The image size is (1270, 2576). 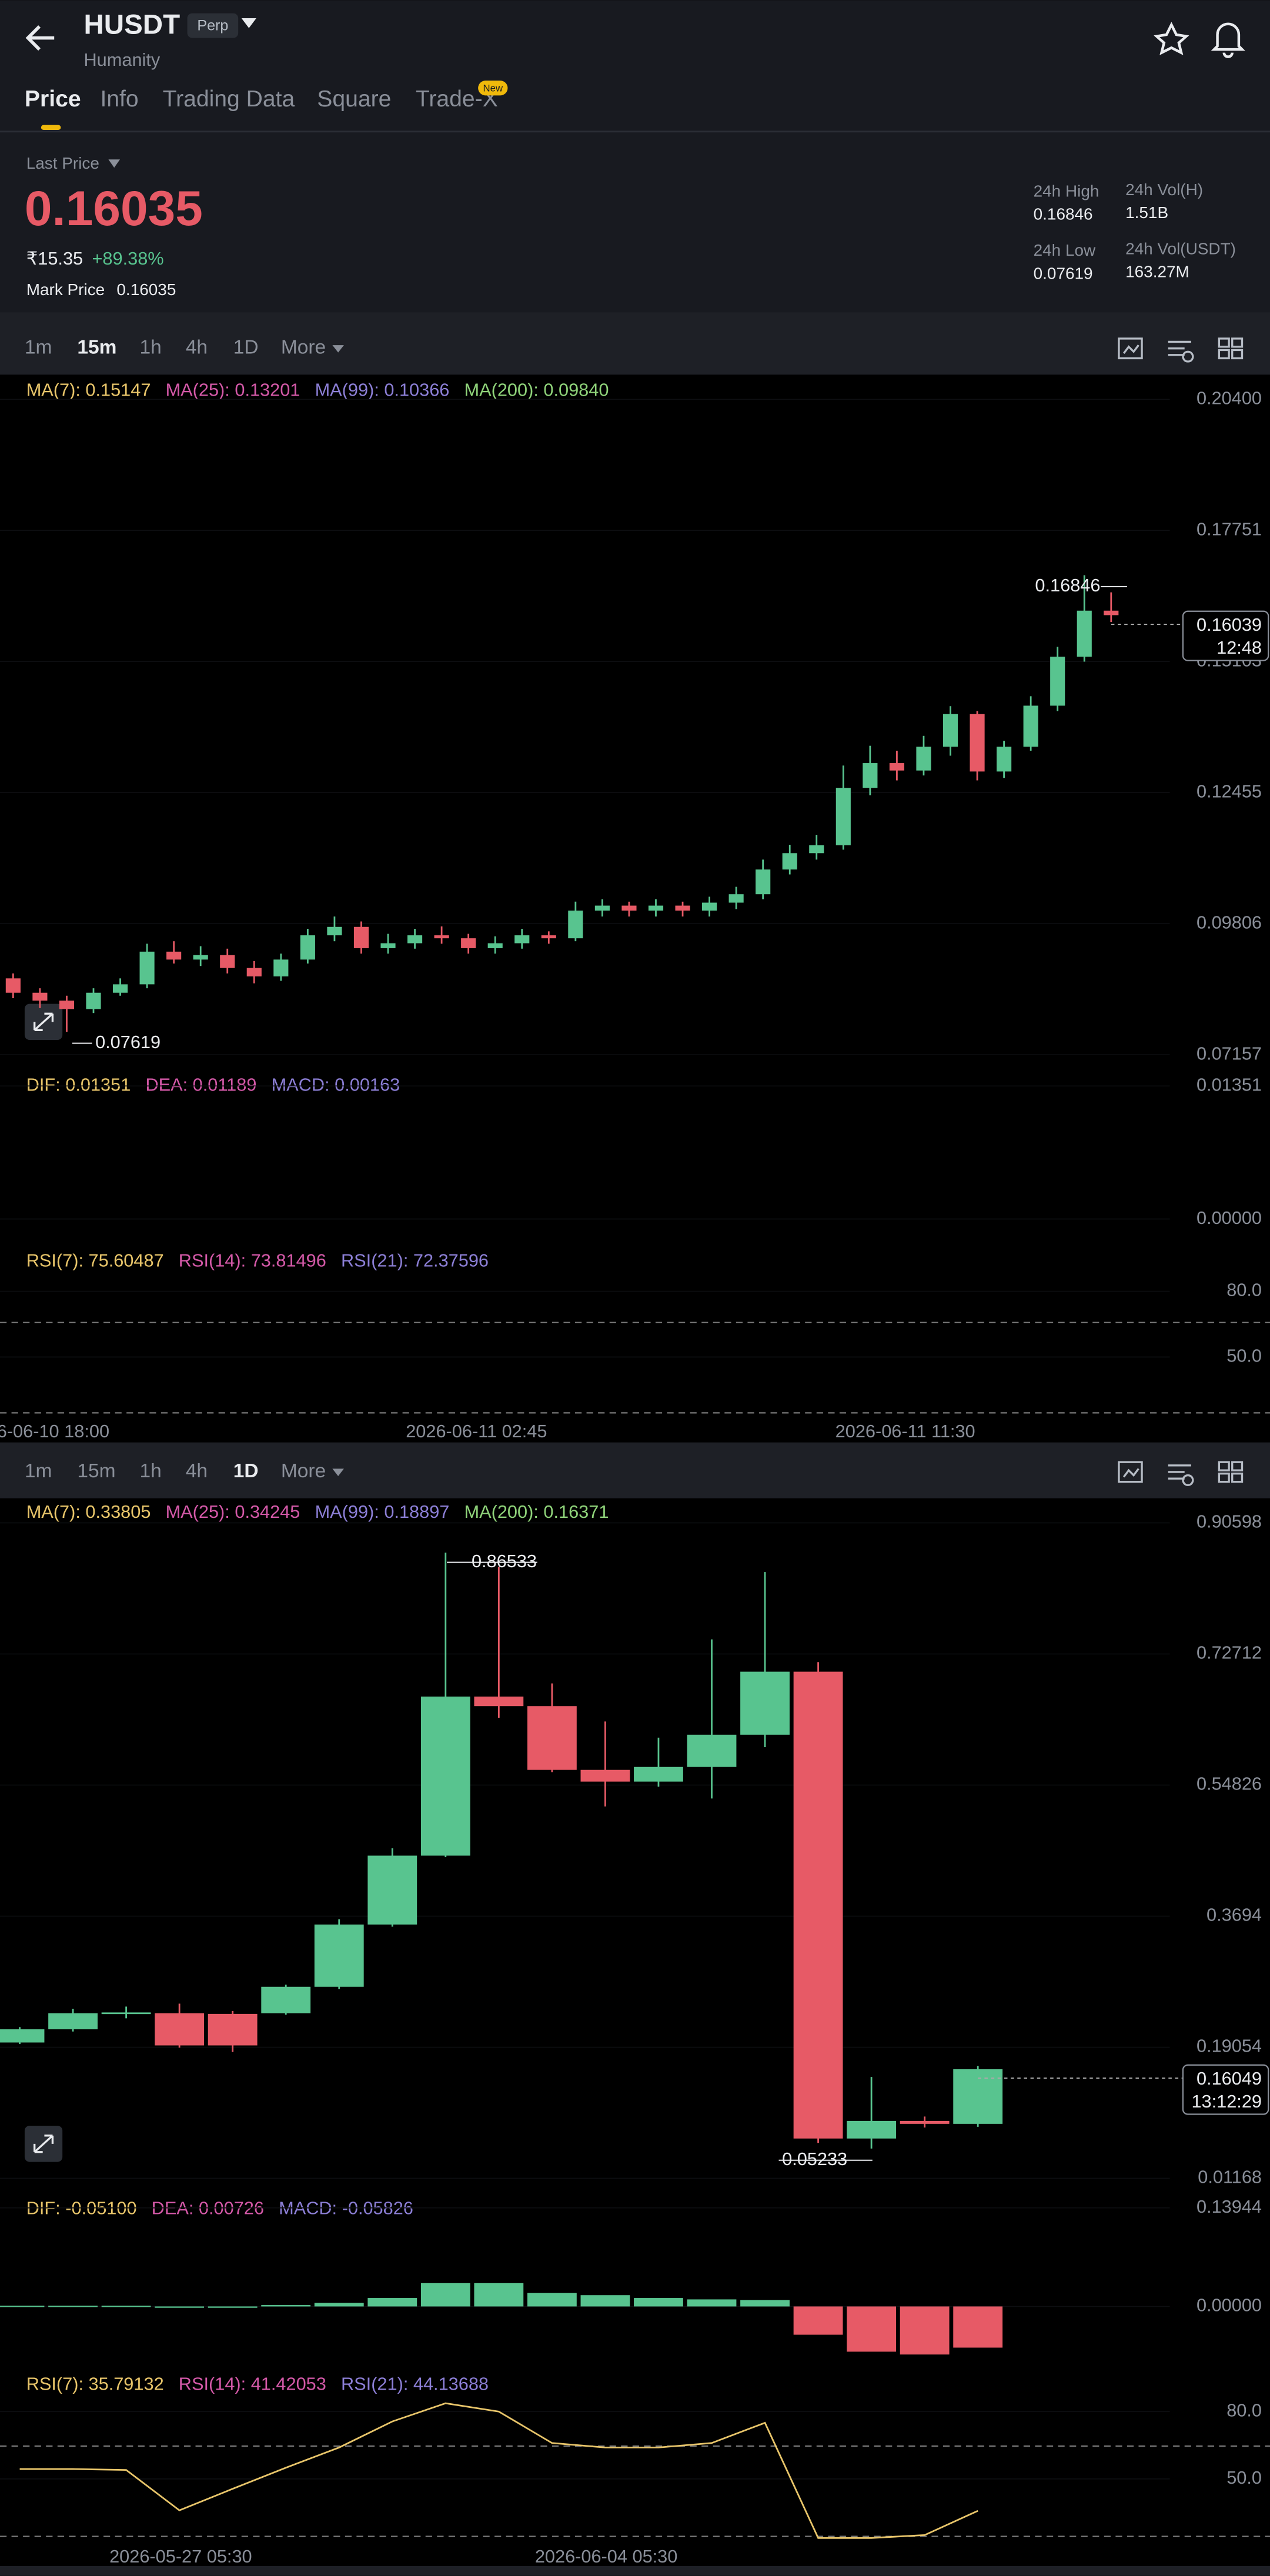 What do you see at coordinates (1229, 397) in the screenshot?
I see `y-tick-label: 0.20400` at bounding box center [1229, 397].